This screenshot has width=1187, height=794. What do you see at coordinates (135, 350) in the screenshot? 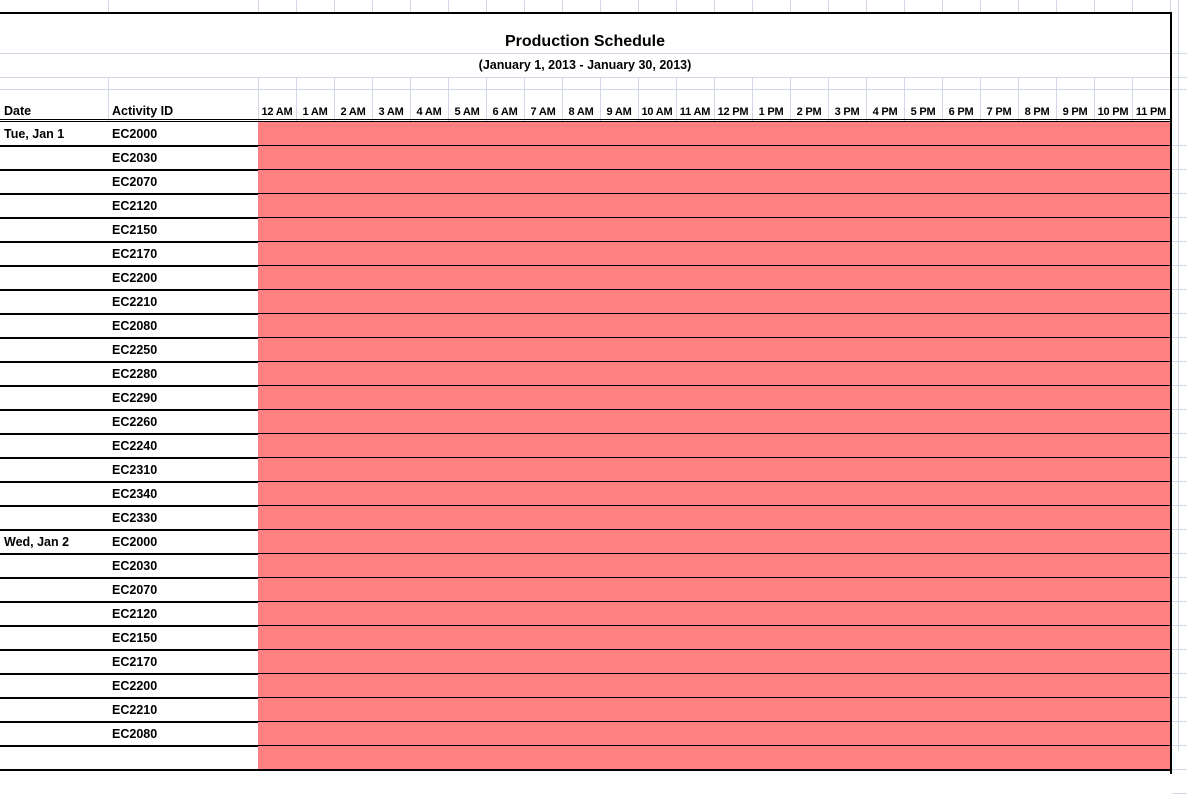
I see `activity-id-cell: EC2250` at bounding box center [135, 350].